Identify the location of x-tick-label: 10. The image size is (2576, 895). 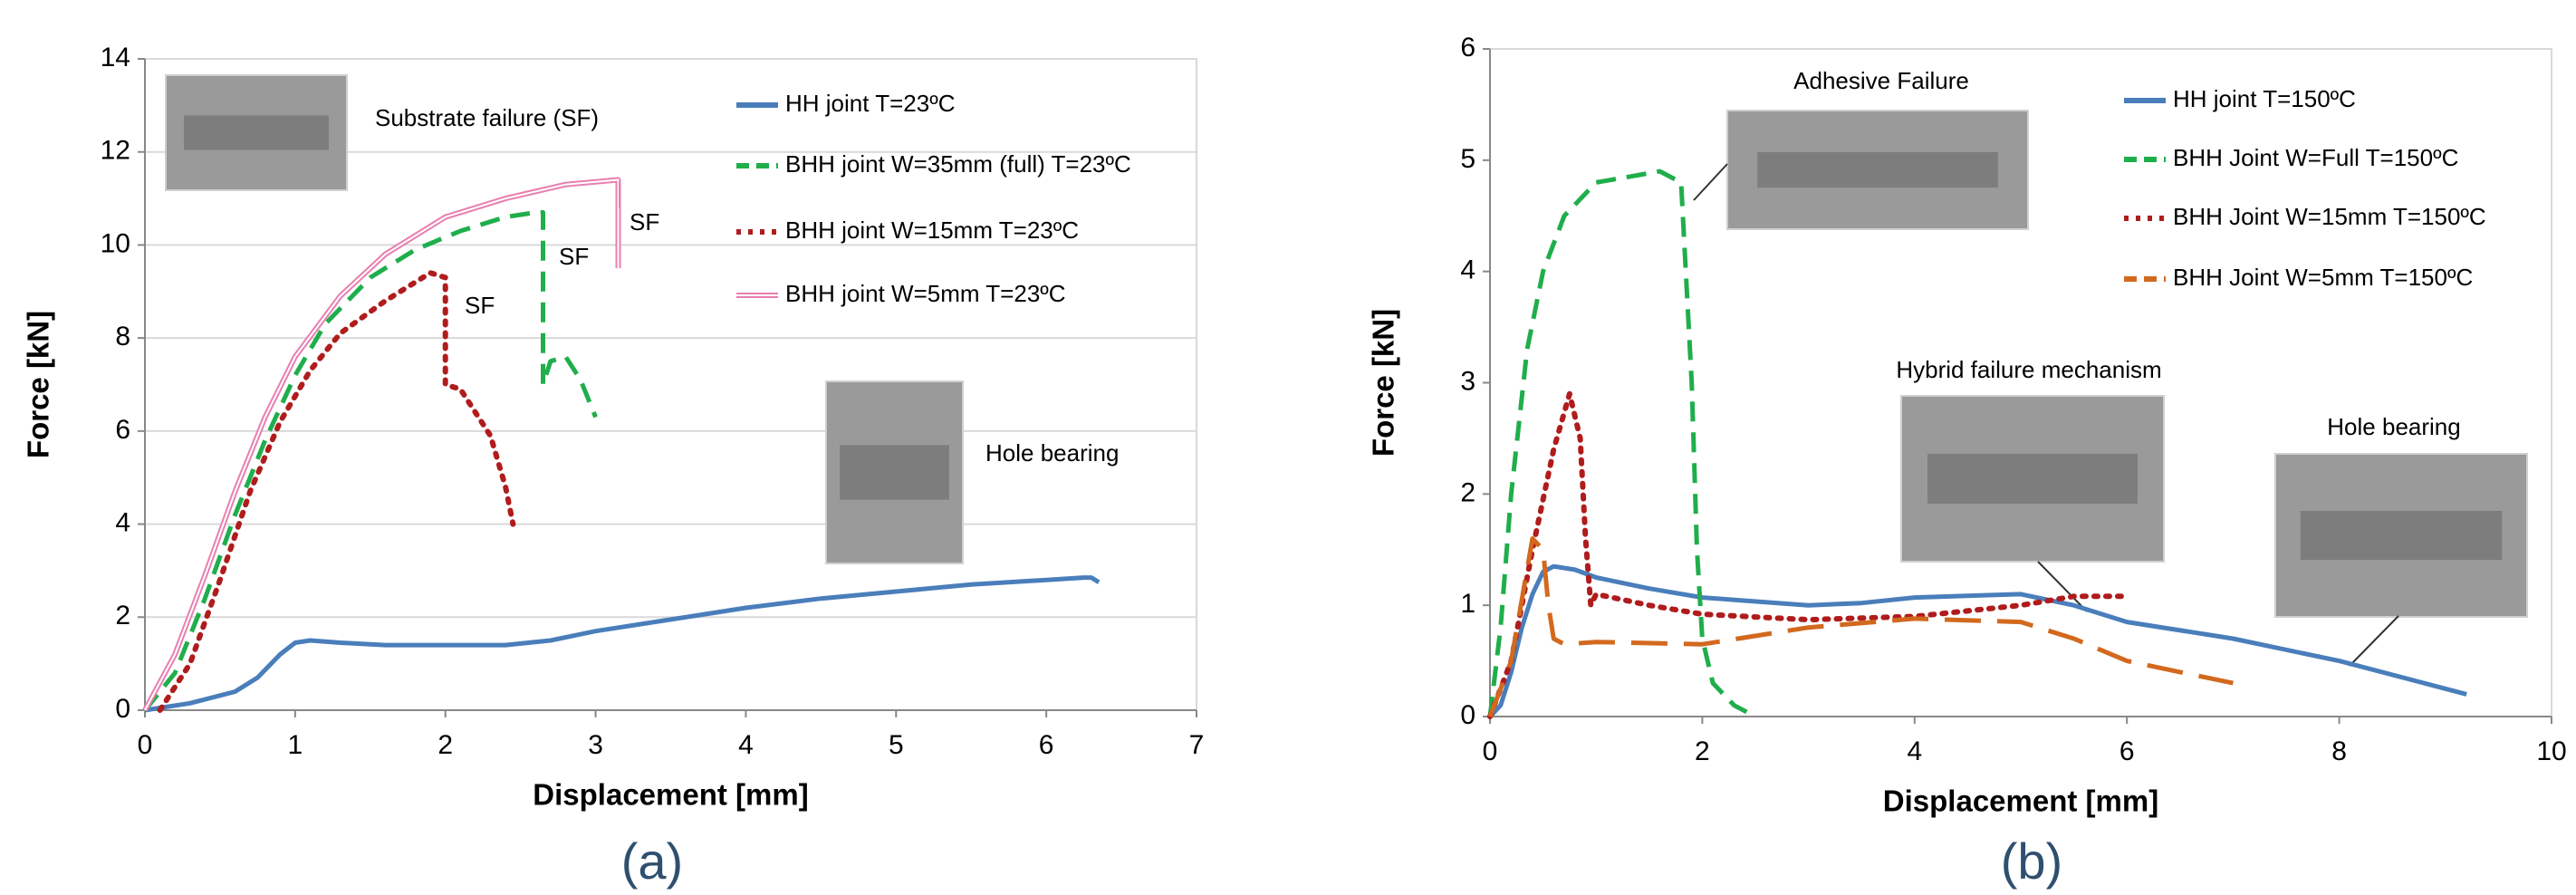
(2551, 751).